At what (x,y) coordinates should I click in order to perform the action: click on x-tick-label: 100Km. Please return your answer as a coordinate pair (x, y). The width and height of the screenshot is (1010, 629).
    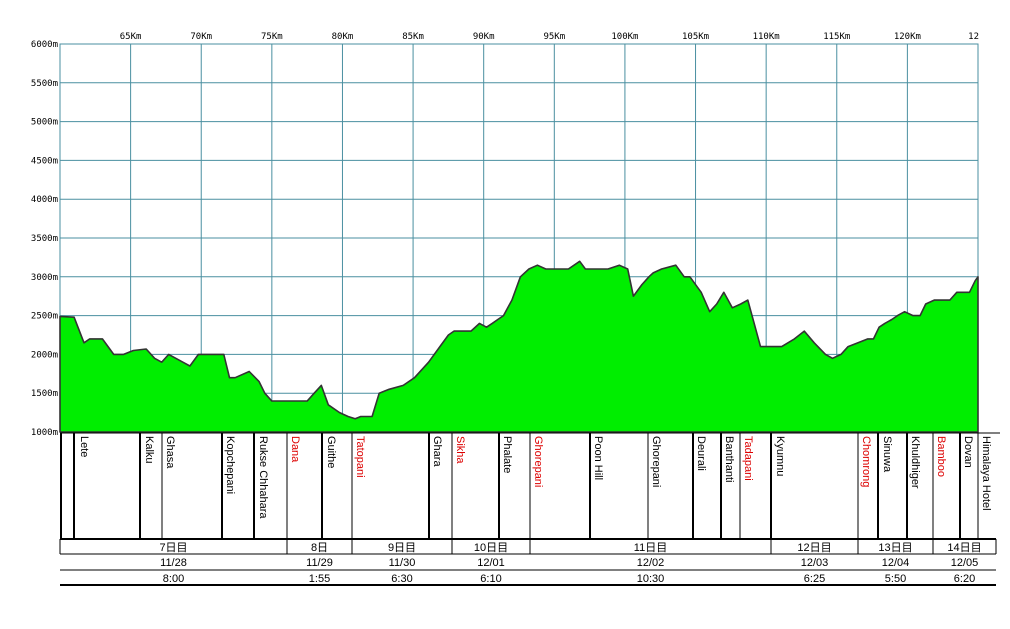
    Looking at the image, I should click on (624, 37).